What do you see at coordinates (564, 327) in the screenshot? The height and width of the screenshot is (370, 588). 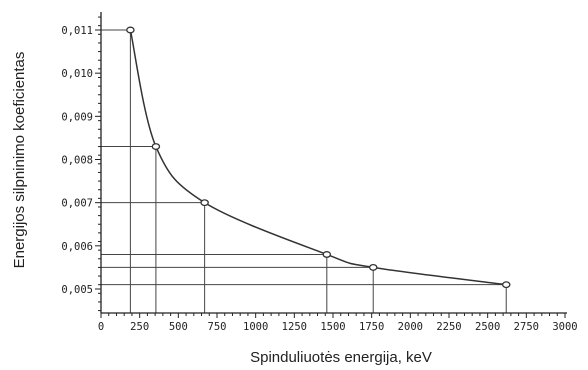 I see `x-tick-label: 3000` at bounding box center [564, 327].